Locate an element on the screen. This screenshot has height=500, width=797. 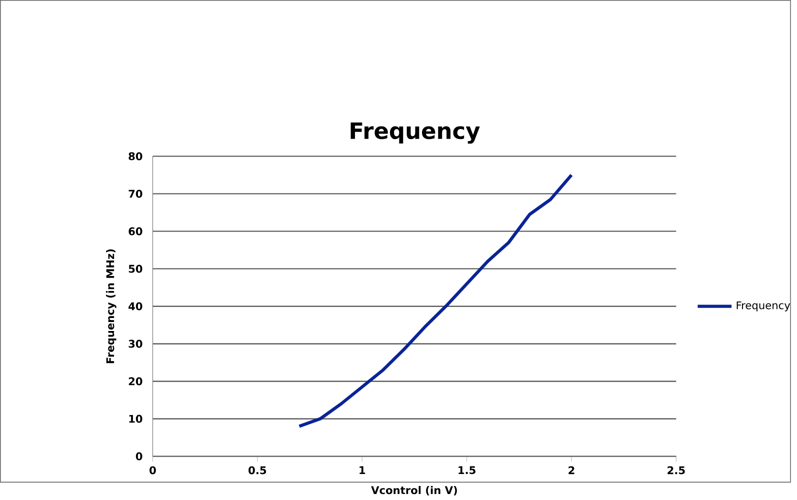
y-tick-label: 80 is located at coordinates (135, 156).